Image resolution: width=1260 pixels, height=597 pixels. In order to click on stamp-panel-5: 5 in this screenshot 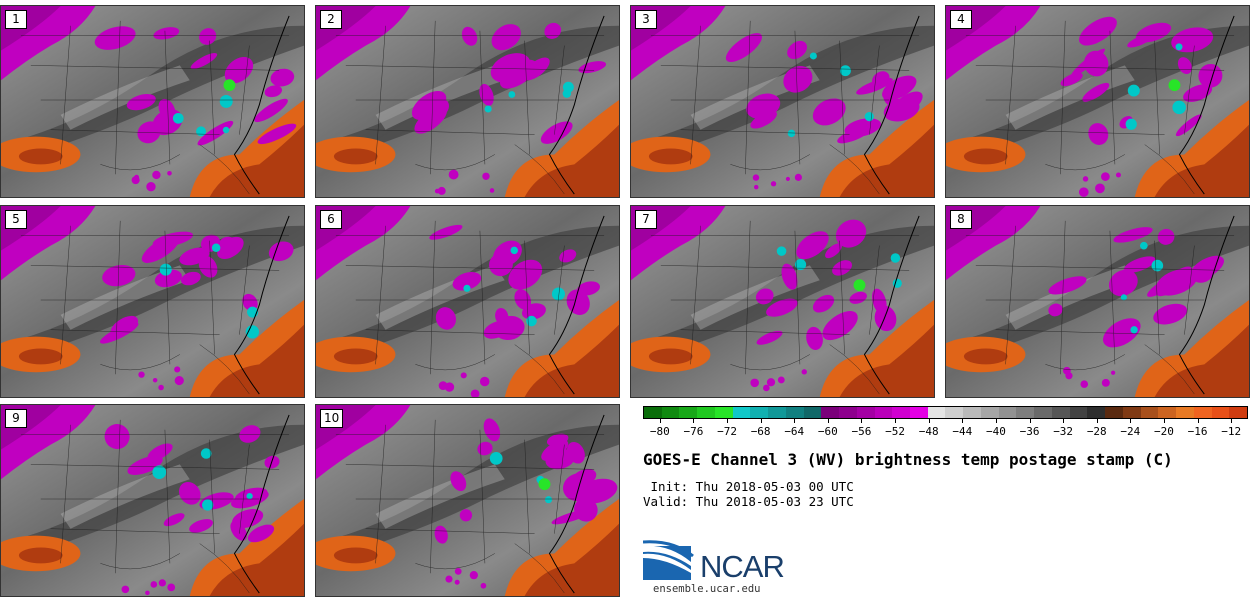, I will do `click(152, 301)`.